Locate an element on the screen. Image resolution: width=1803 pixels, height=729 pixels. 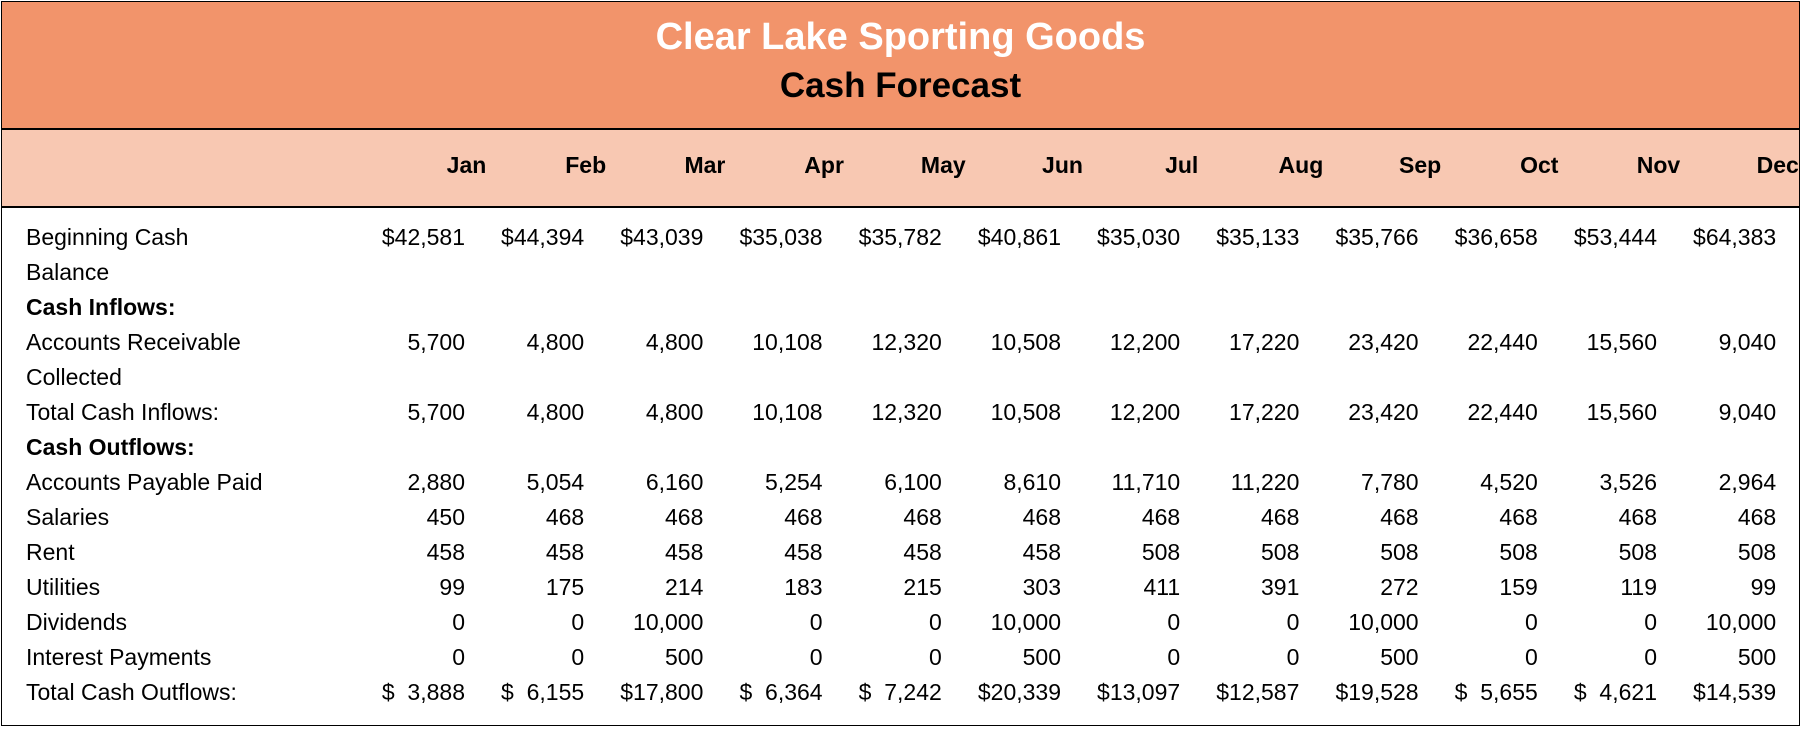
cell-jun: 10,000 is located at coordinates (1025, 622).